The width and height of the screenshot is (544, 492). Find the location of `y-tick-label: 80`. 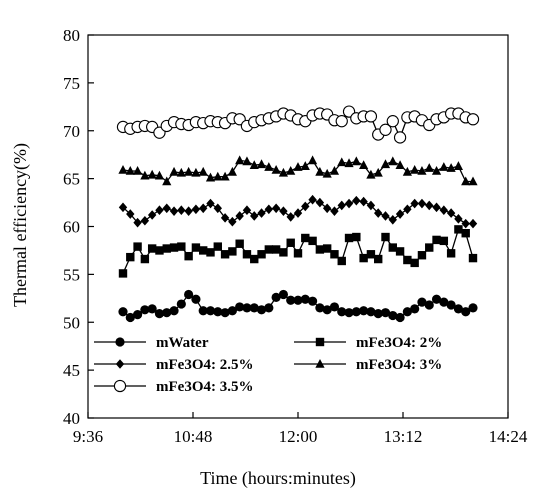

y-tick-label: 80 is located at coordinates (71, 35).